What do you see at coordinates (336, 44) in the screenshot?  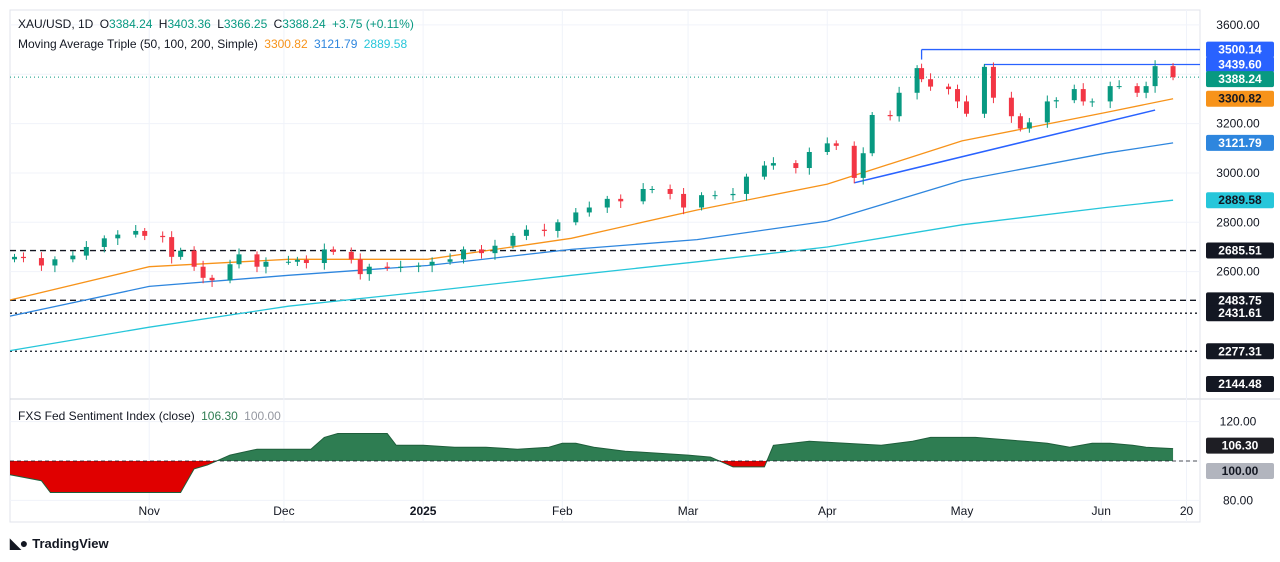 I see `ma100-value: 3121.79` at bounding box center [336, 44].